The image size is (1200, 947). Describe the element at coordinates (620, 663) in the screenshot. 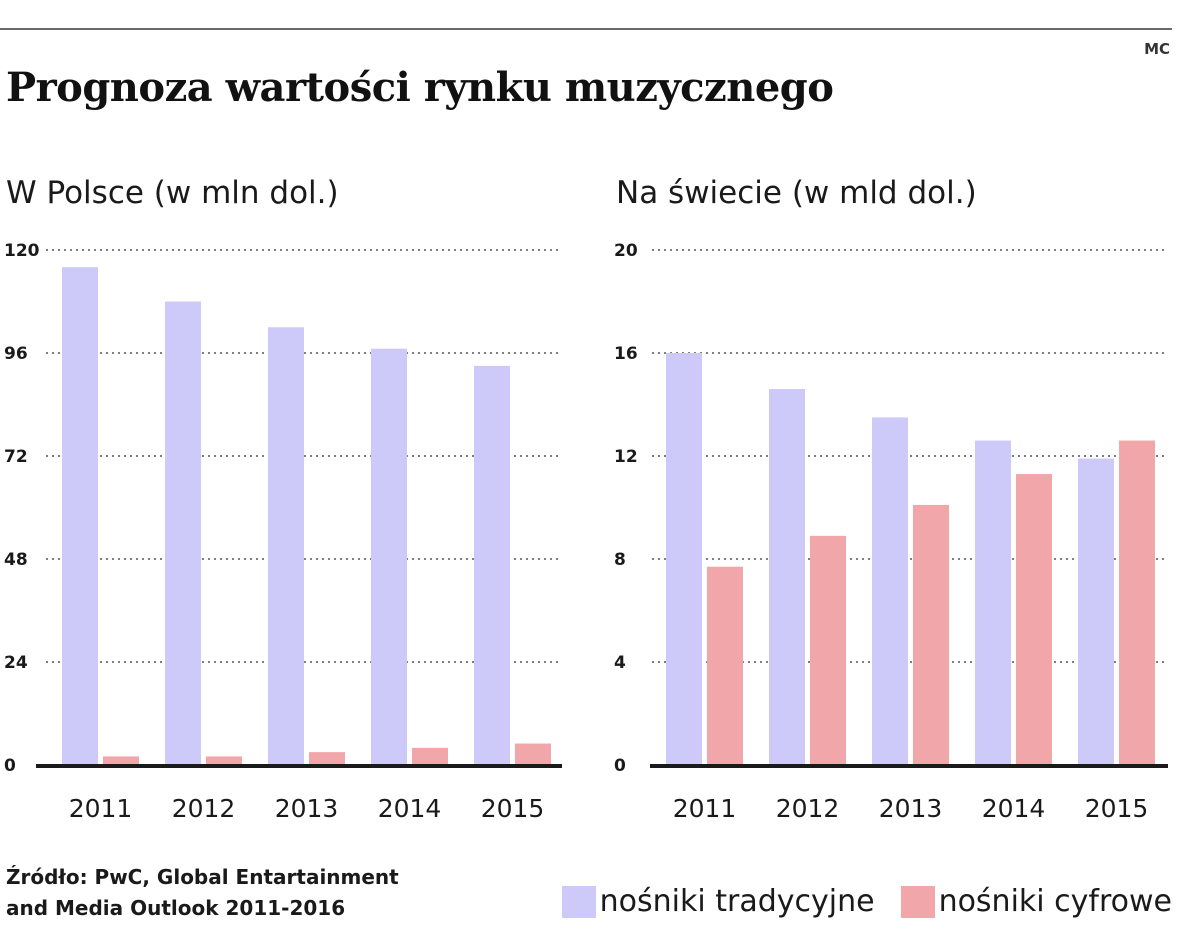

I see `y-tick-world-4: 4` at that location.